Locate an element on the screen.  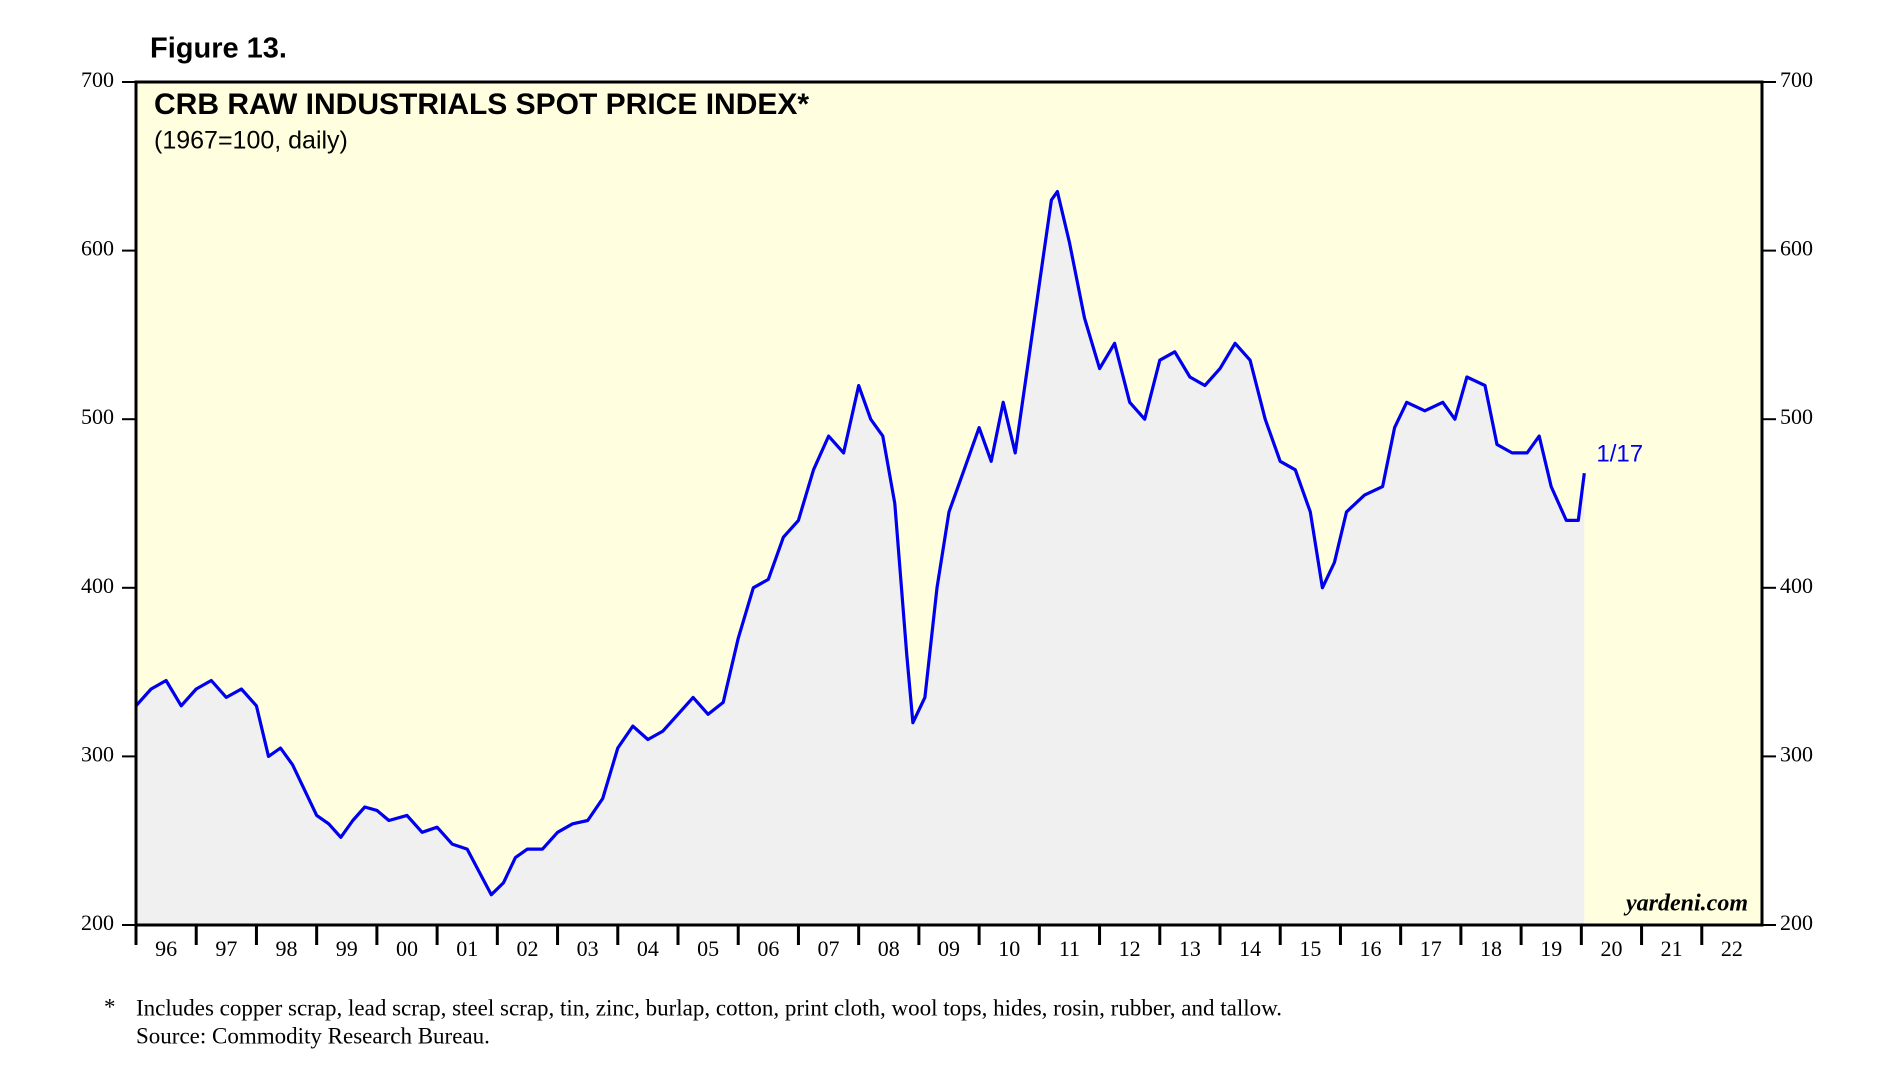
y-tick-label: 300 is located at coordinates (97, 753).